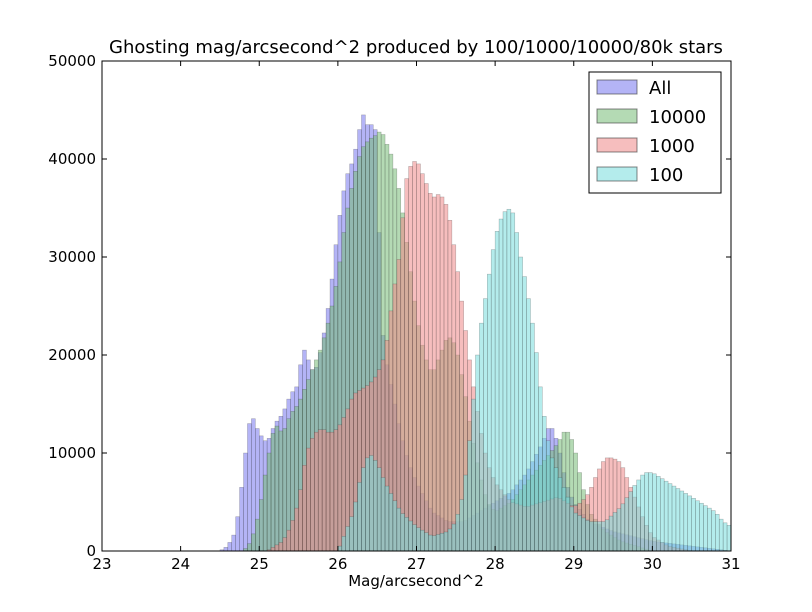 Image resolution: width=812 pixels, height=612 pixels. I want to click on y-tick-label: 20000, so click(72, 355).